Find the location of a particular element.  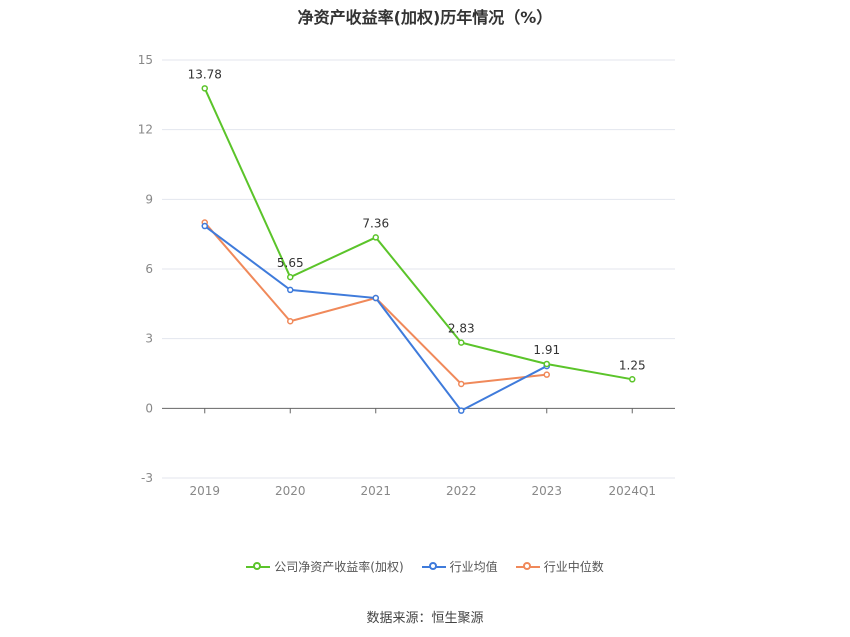

legend-item: 行业均值 is located at coordinates (459, 566).